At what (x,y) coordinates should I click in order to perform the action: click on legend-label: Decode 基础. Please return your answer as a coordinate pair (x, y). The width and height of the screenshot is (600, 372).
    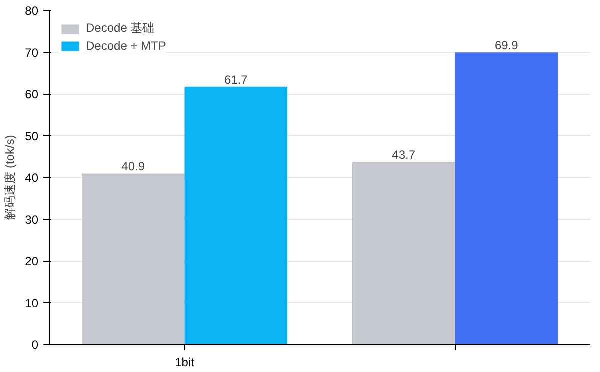
    Looking at the image, I should click on (120, 28).